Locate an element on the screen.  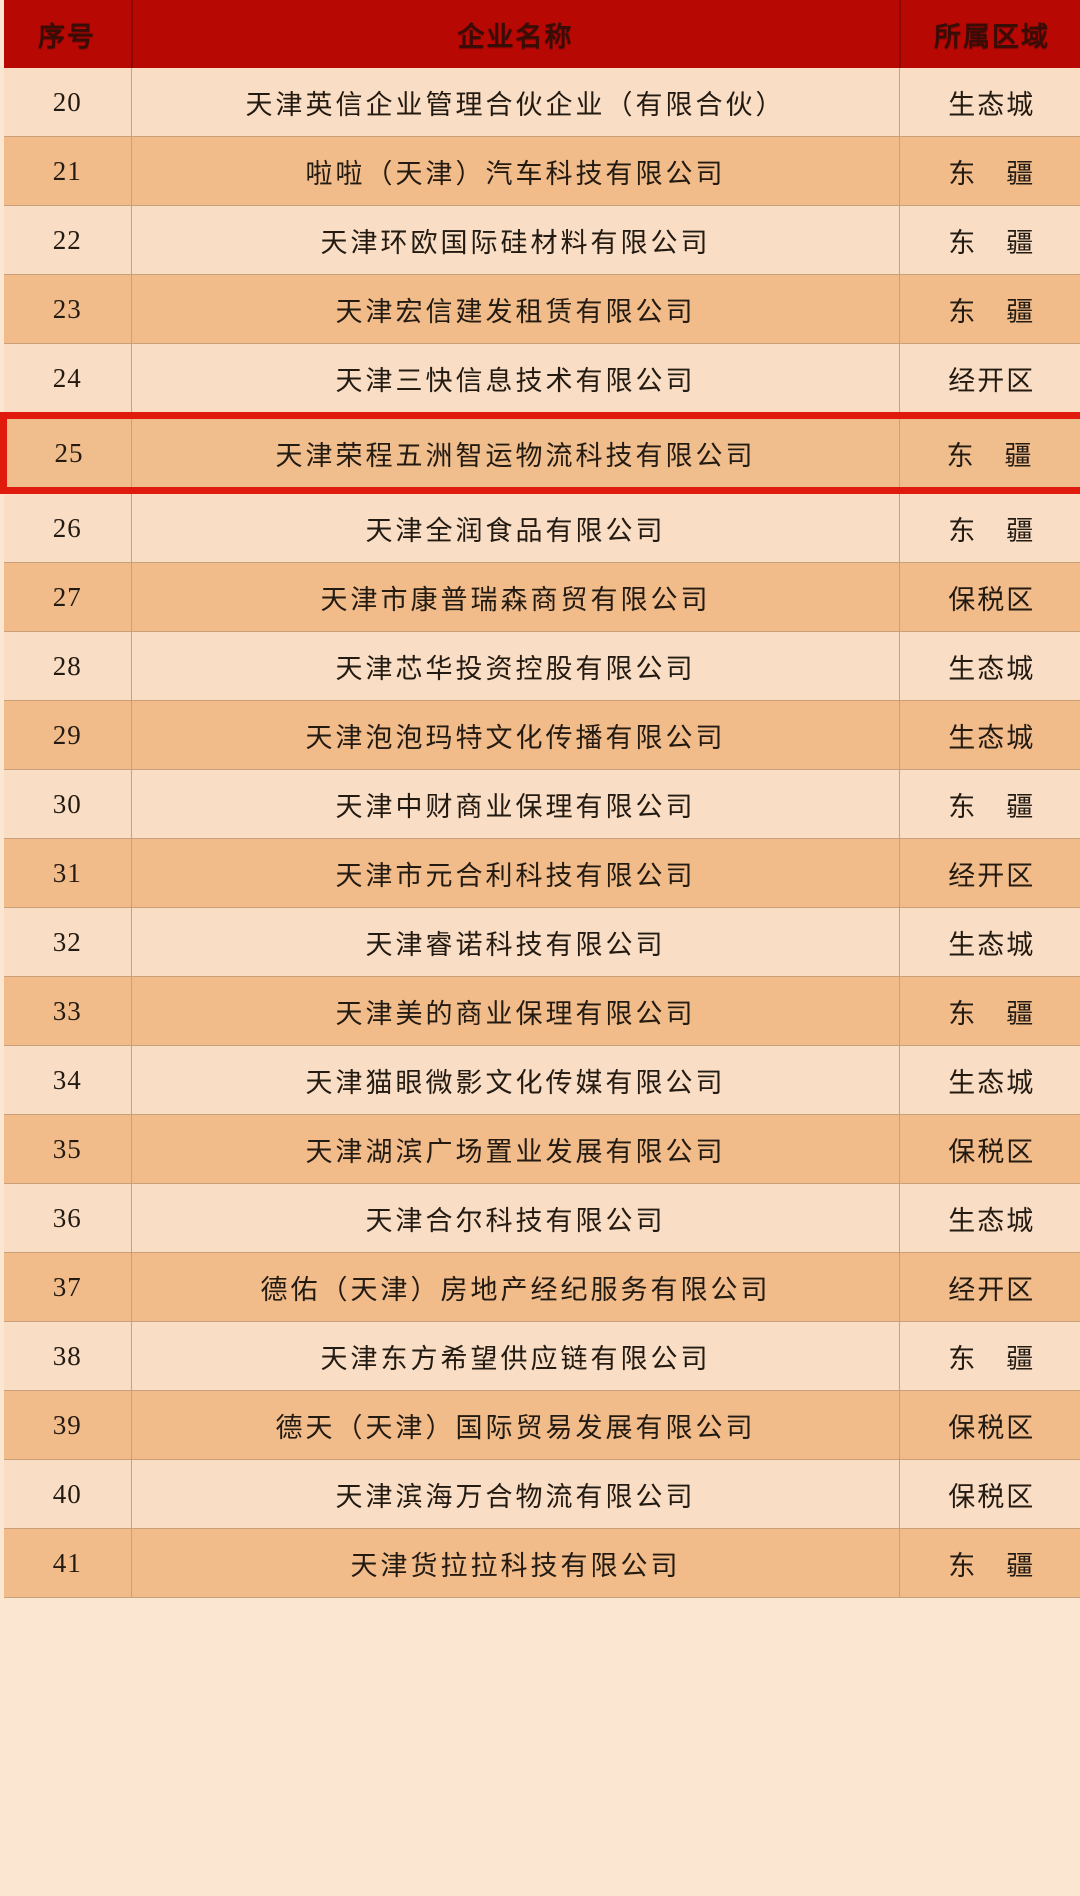
cell-seq: 39 is located at coordinates (67, 1425).